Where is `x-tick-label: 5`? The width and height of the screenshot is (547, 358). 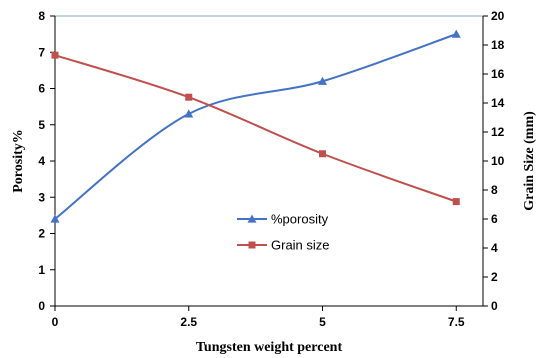 x-tick-label: 5 is located at coordinates (322, 322).